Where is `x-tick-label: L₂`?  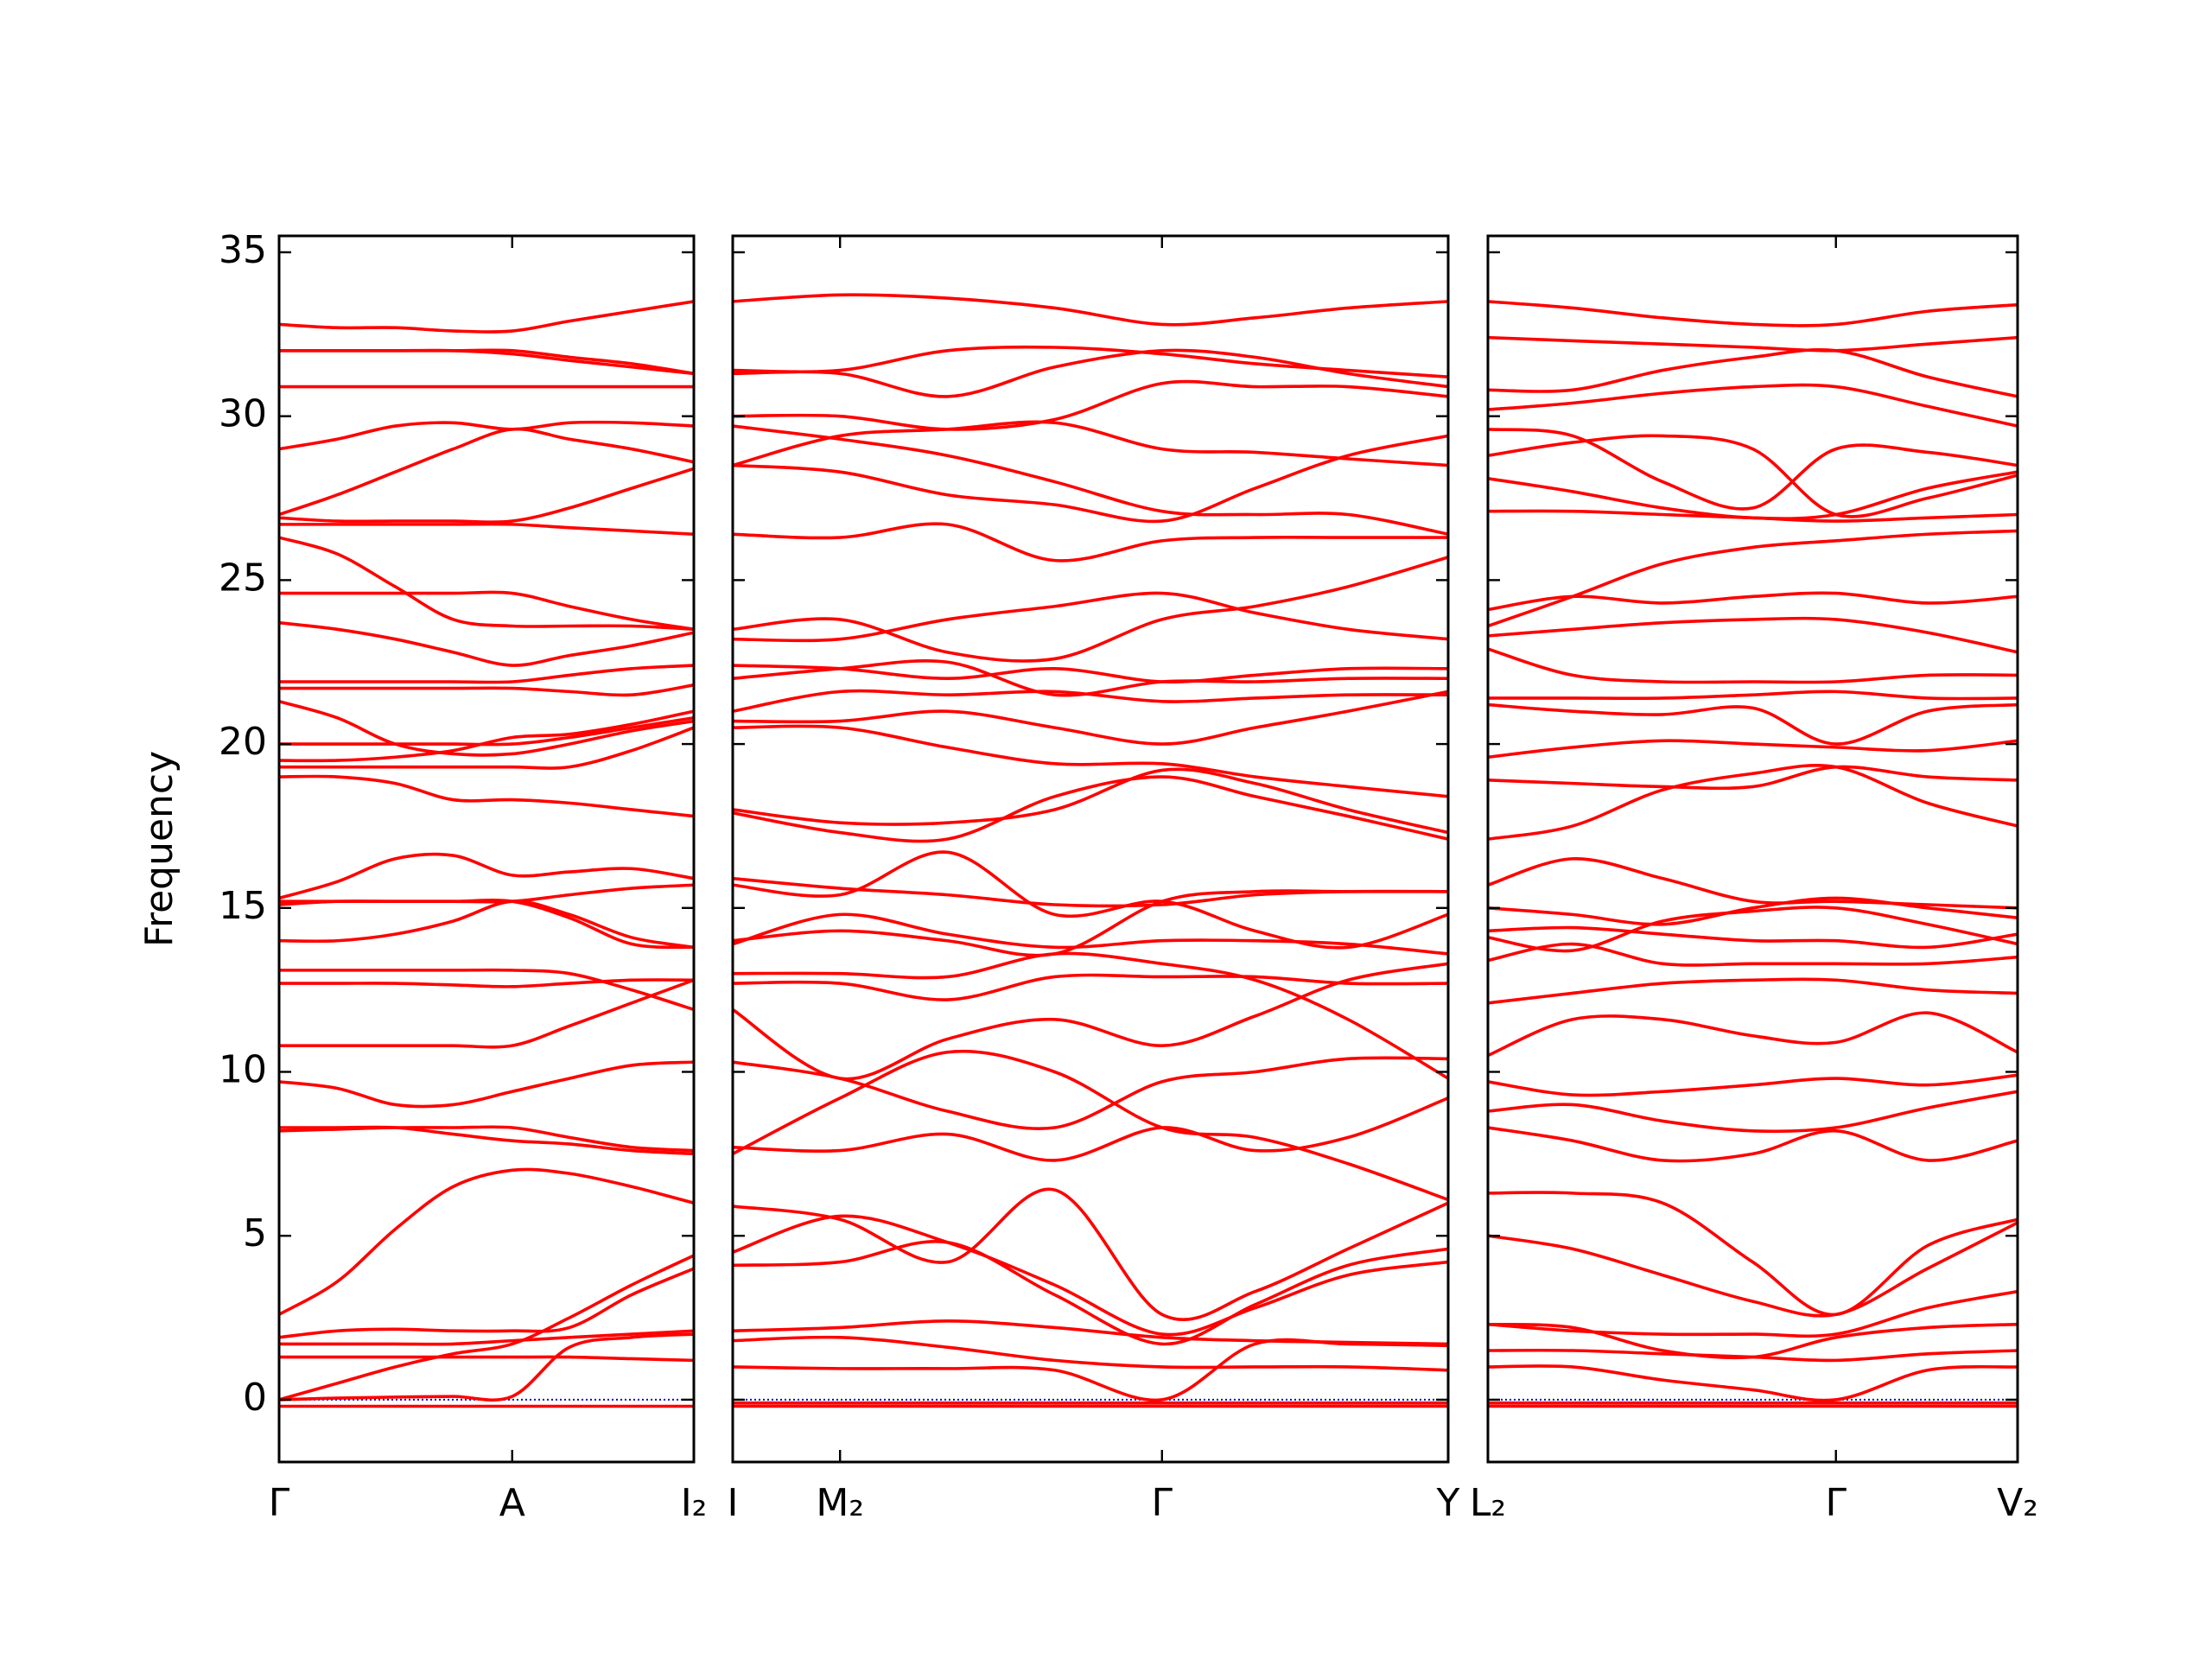 x-tick-label: L₂ is located at coordinates (1488, 1503).